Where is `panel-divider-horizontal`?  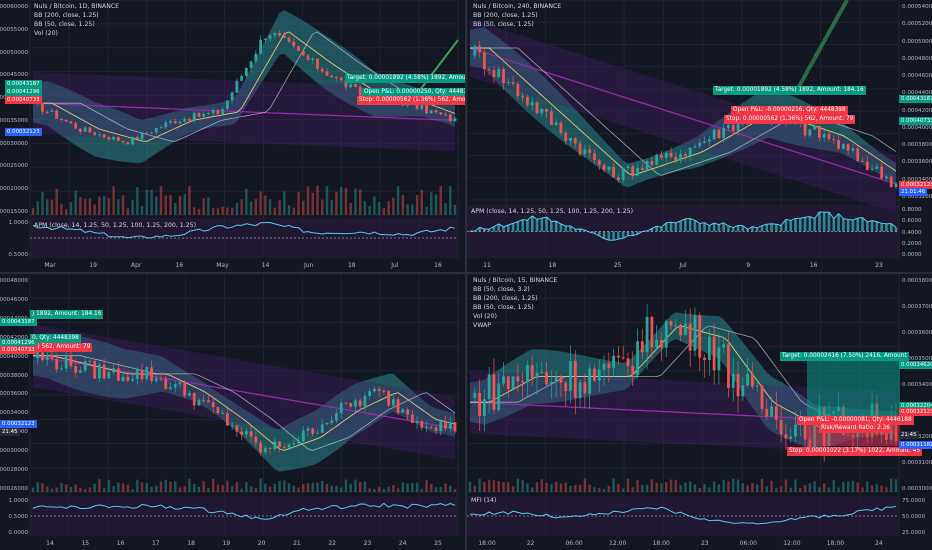 panel-divider-horizontal is located at coordinates (466, 273).